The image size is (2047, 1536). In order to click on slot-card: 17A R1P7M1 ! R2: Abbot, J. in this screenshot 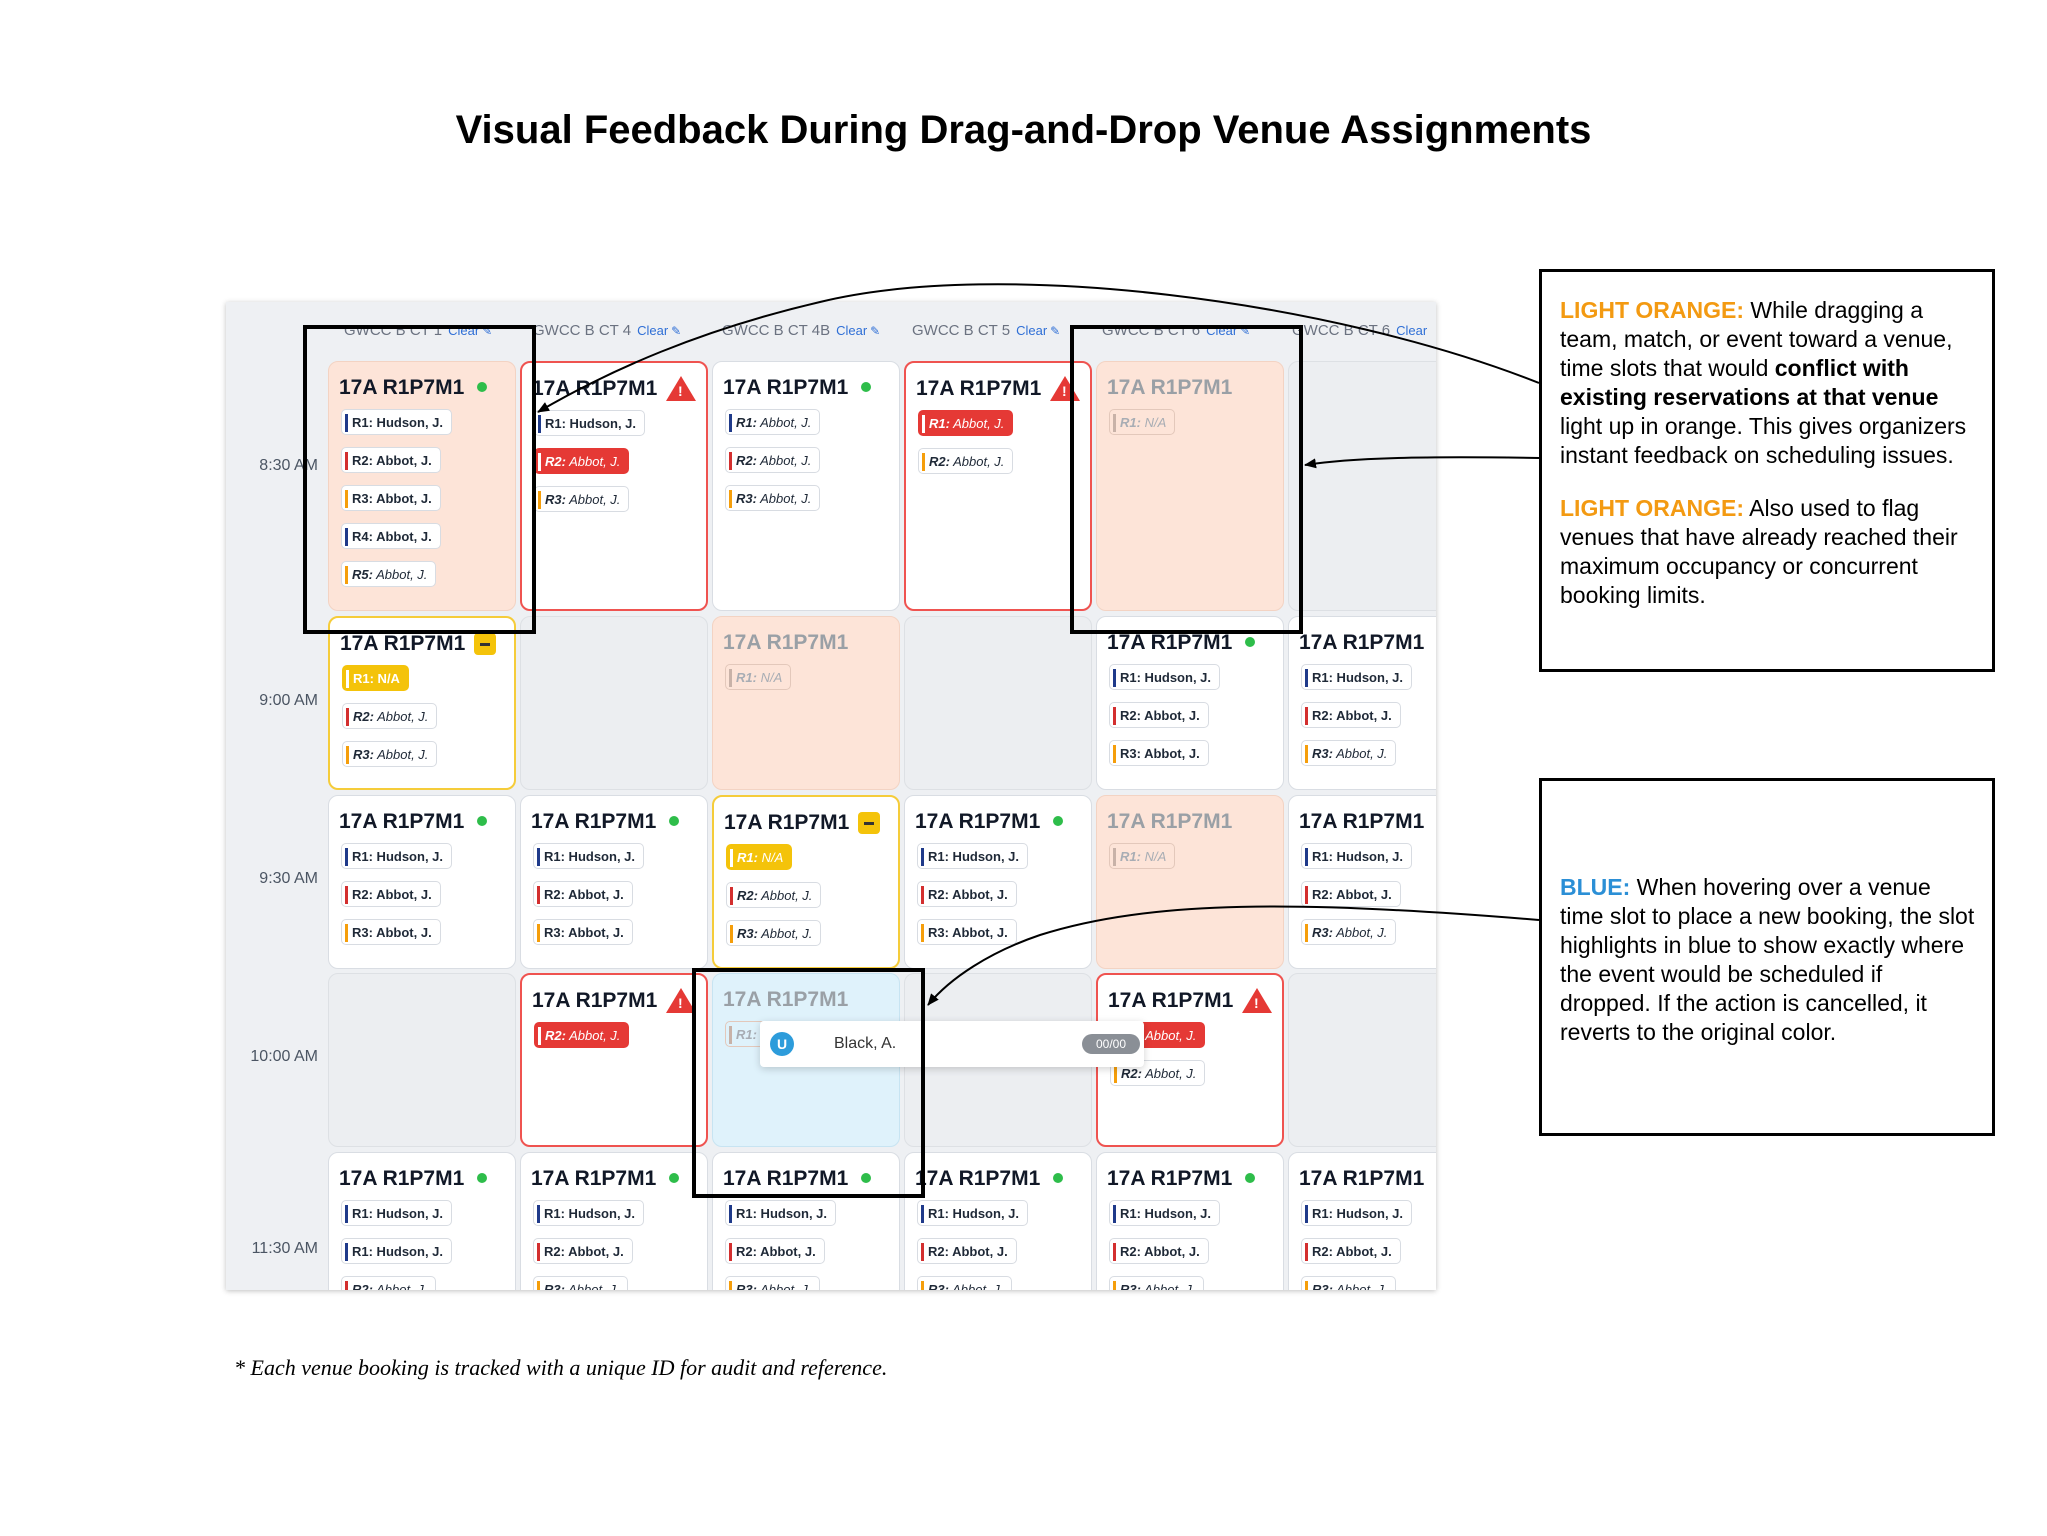, I will do `click(614, 1060)`.